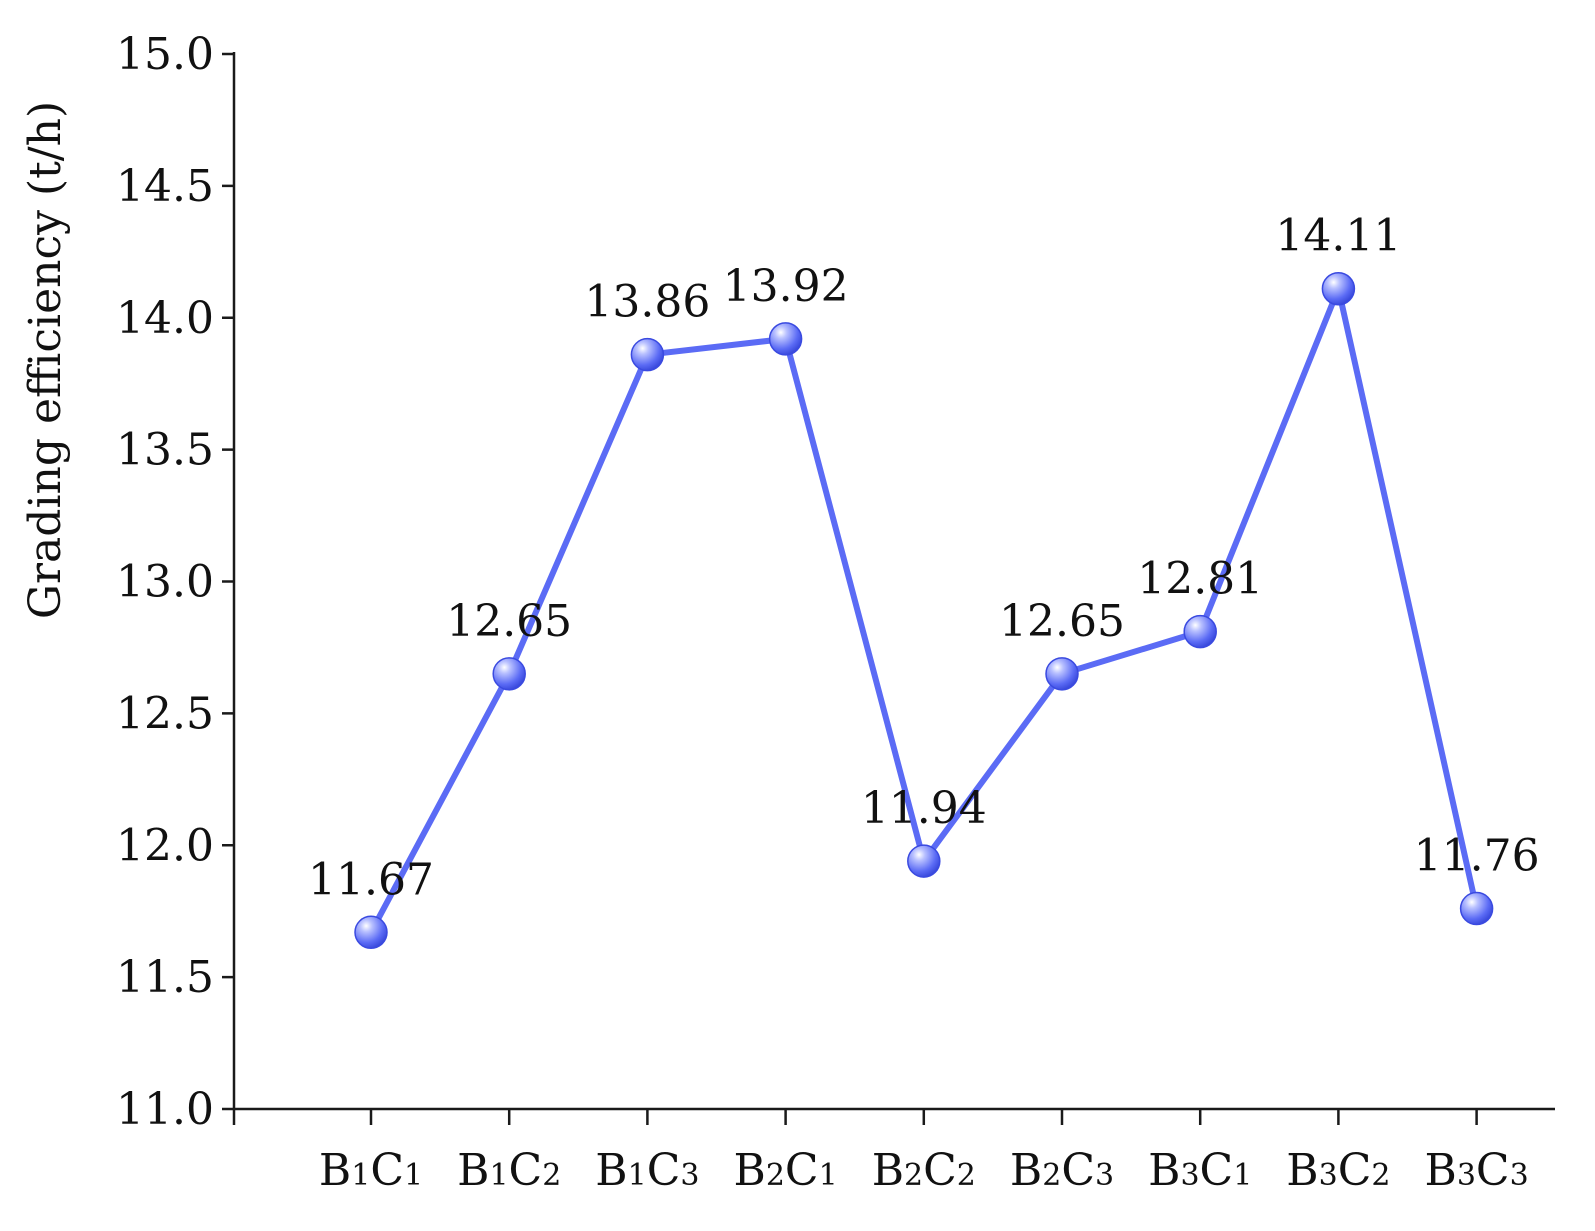  I want to click on data-label: 11.67, so click(371, 879).